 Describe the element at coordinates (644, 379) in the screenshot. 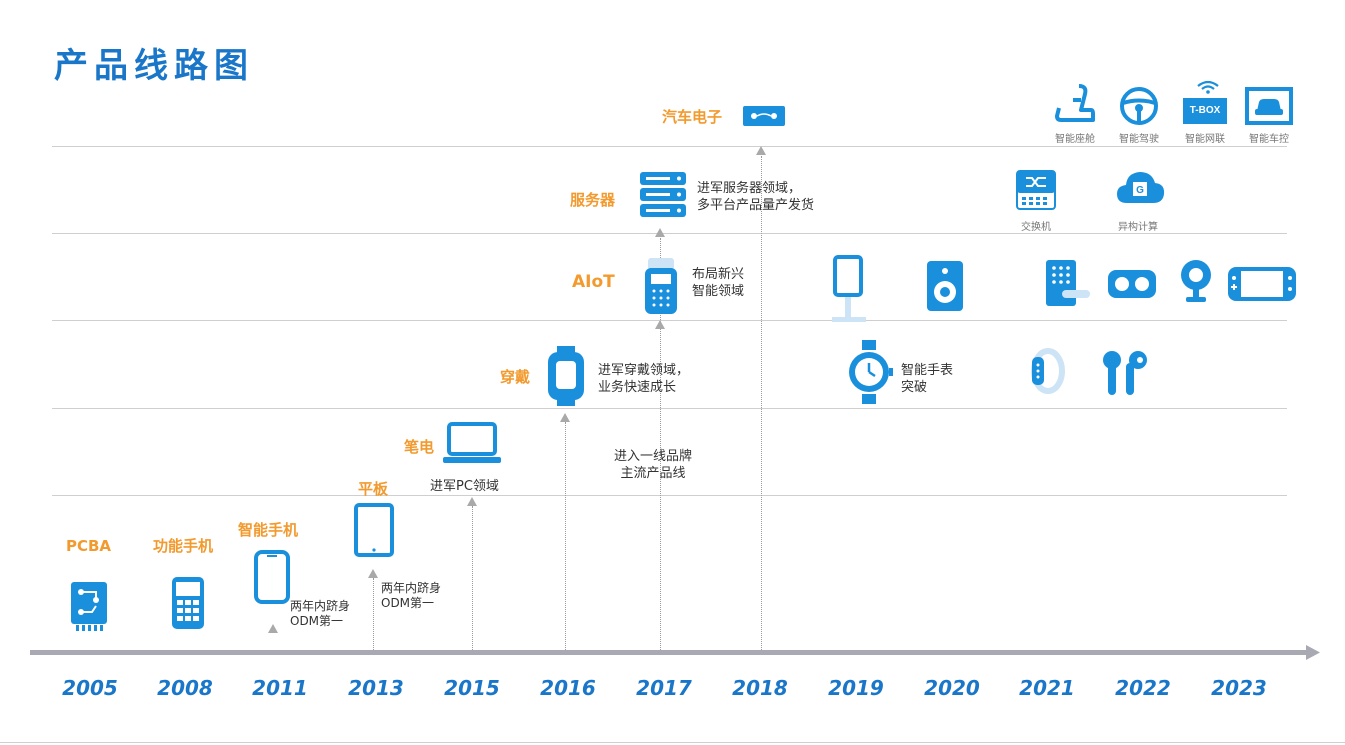

I see `wearable-note: 进军穿戴领域， 业务快速成长` at that location.